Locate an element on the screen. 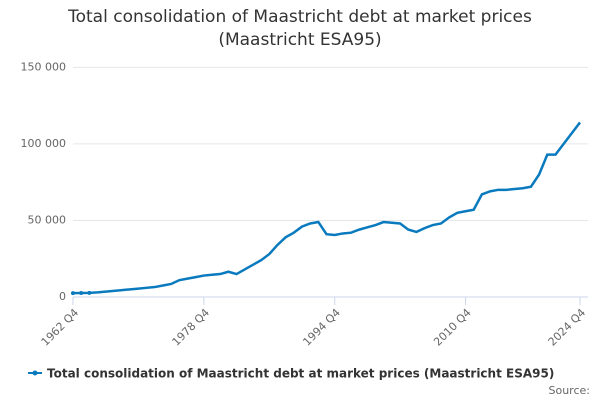 The height and width of the screenshot is (400, 600). legend-marker is located at coordinates (35, 373).